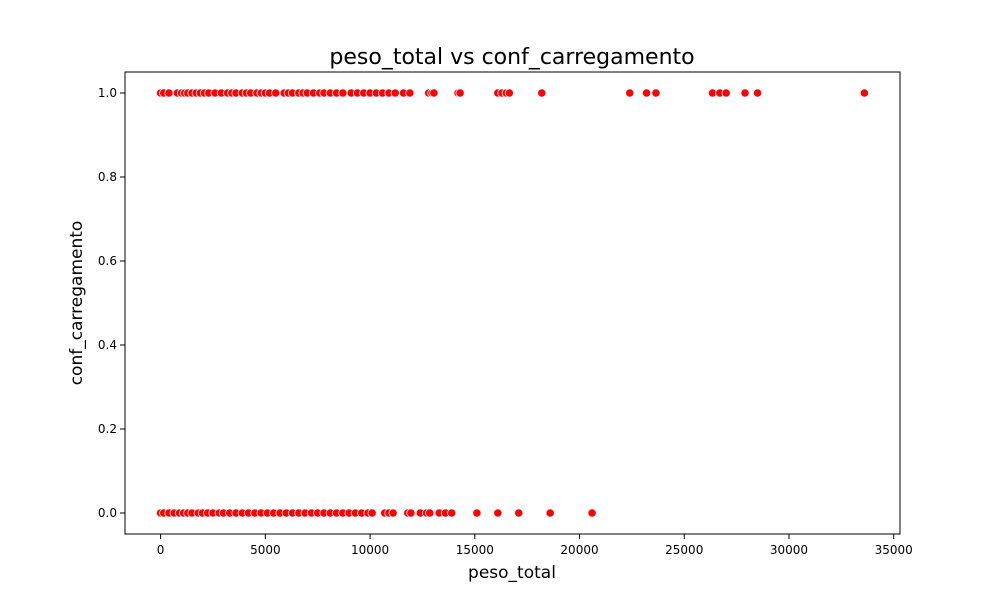  What do you see at coordinates (107, 261) in the screenshot?
I see `y-tick-label: 0.6` at bounding box center [107, 261].